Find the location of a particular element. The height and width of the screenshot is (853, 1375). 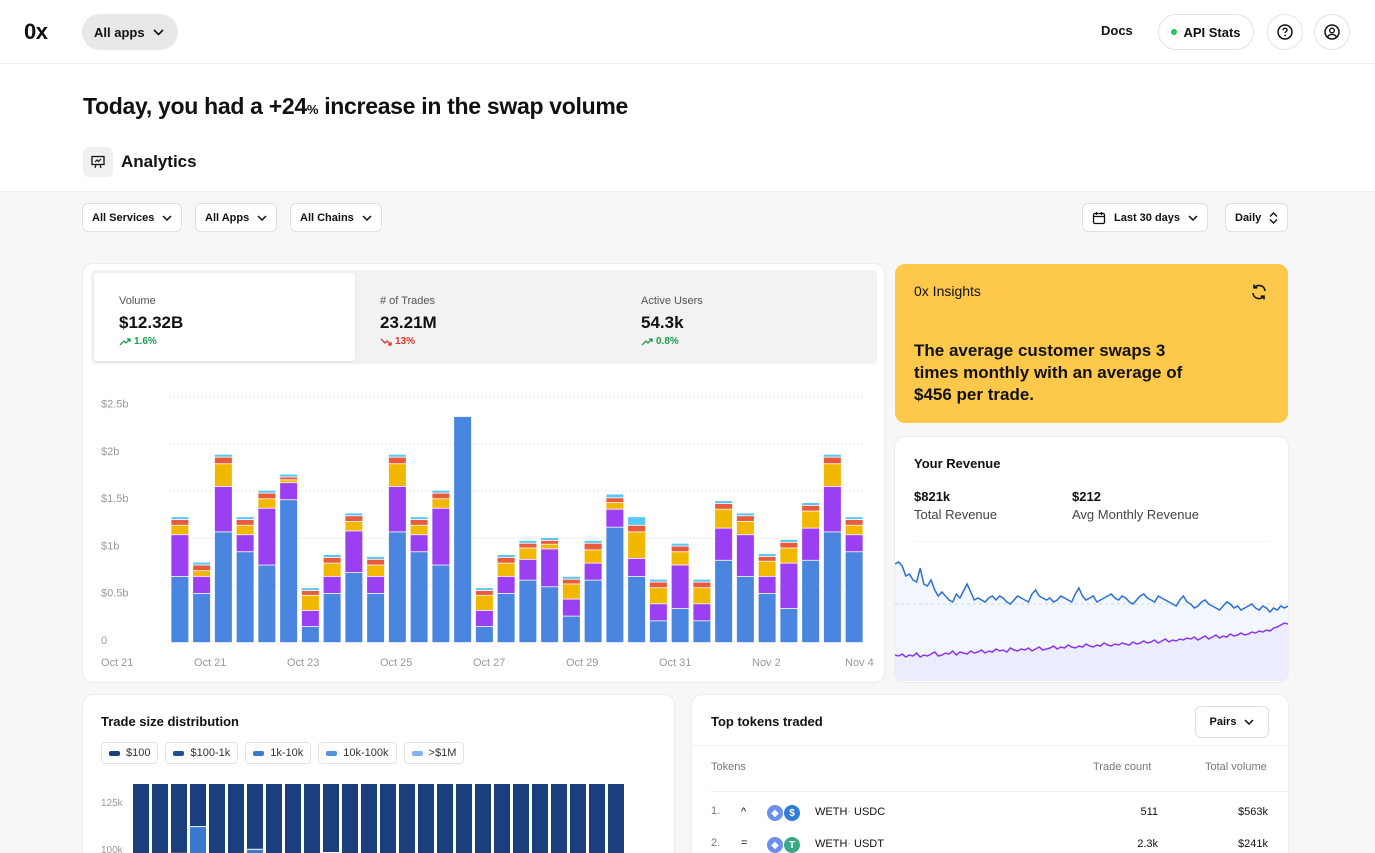

metric-change: 1.6% is located at coordinates (237, 341).